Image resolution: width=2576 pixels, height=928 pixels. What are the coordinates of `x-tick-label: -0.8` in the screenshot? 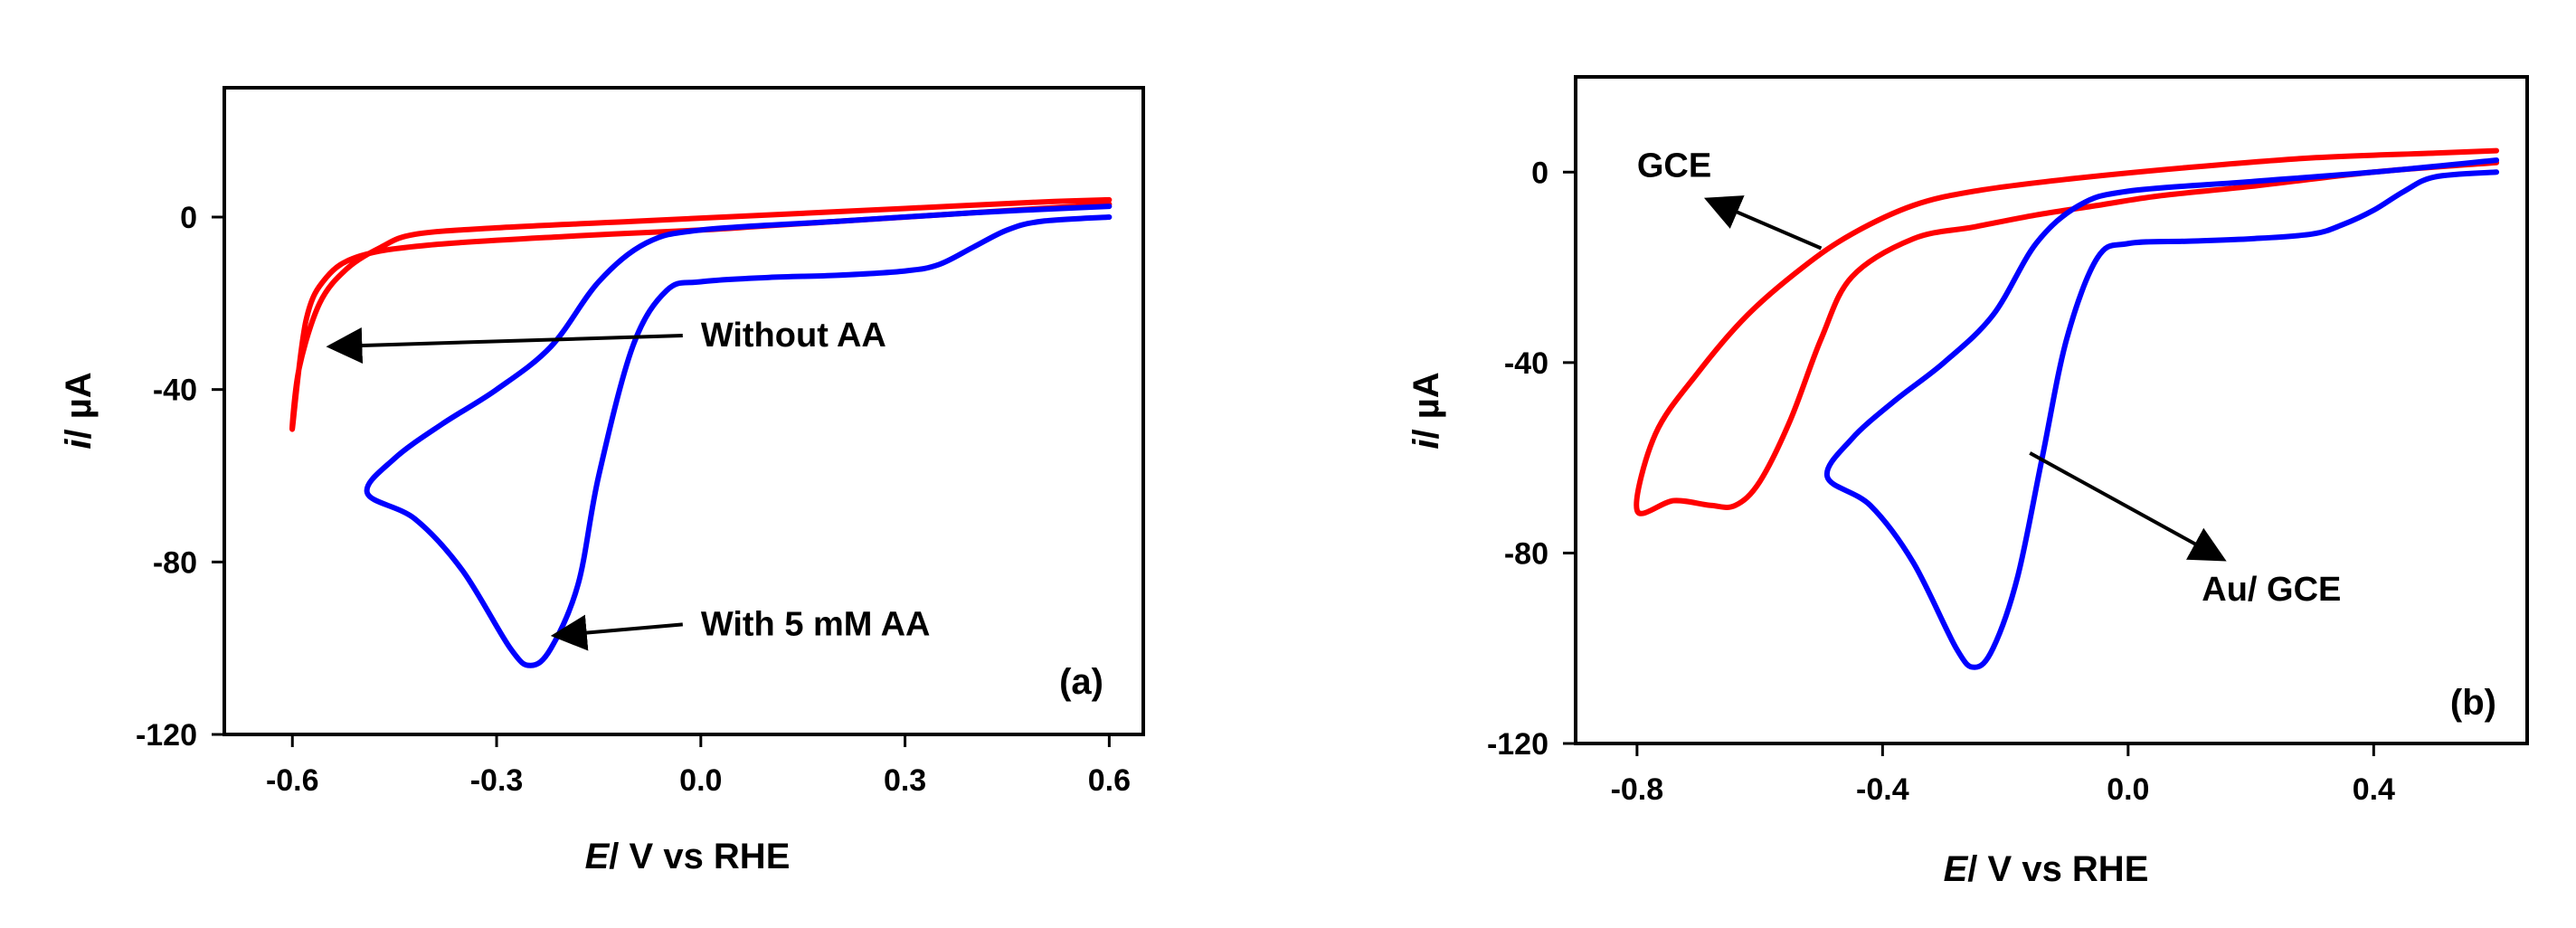 It's located at (1637, 789).